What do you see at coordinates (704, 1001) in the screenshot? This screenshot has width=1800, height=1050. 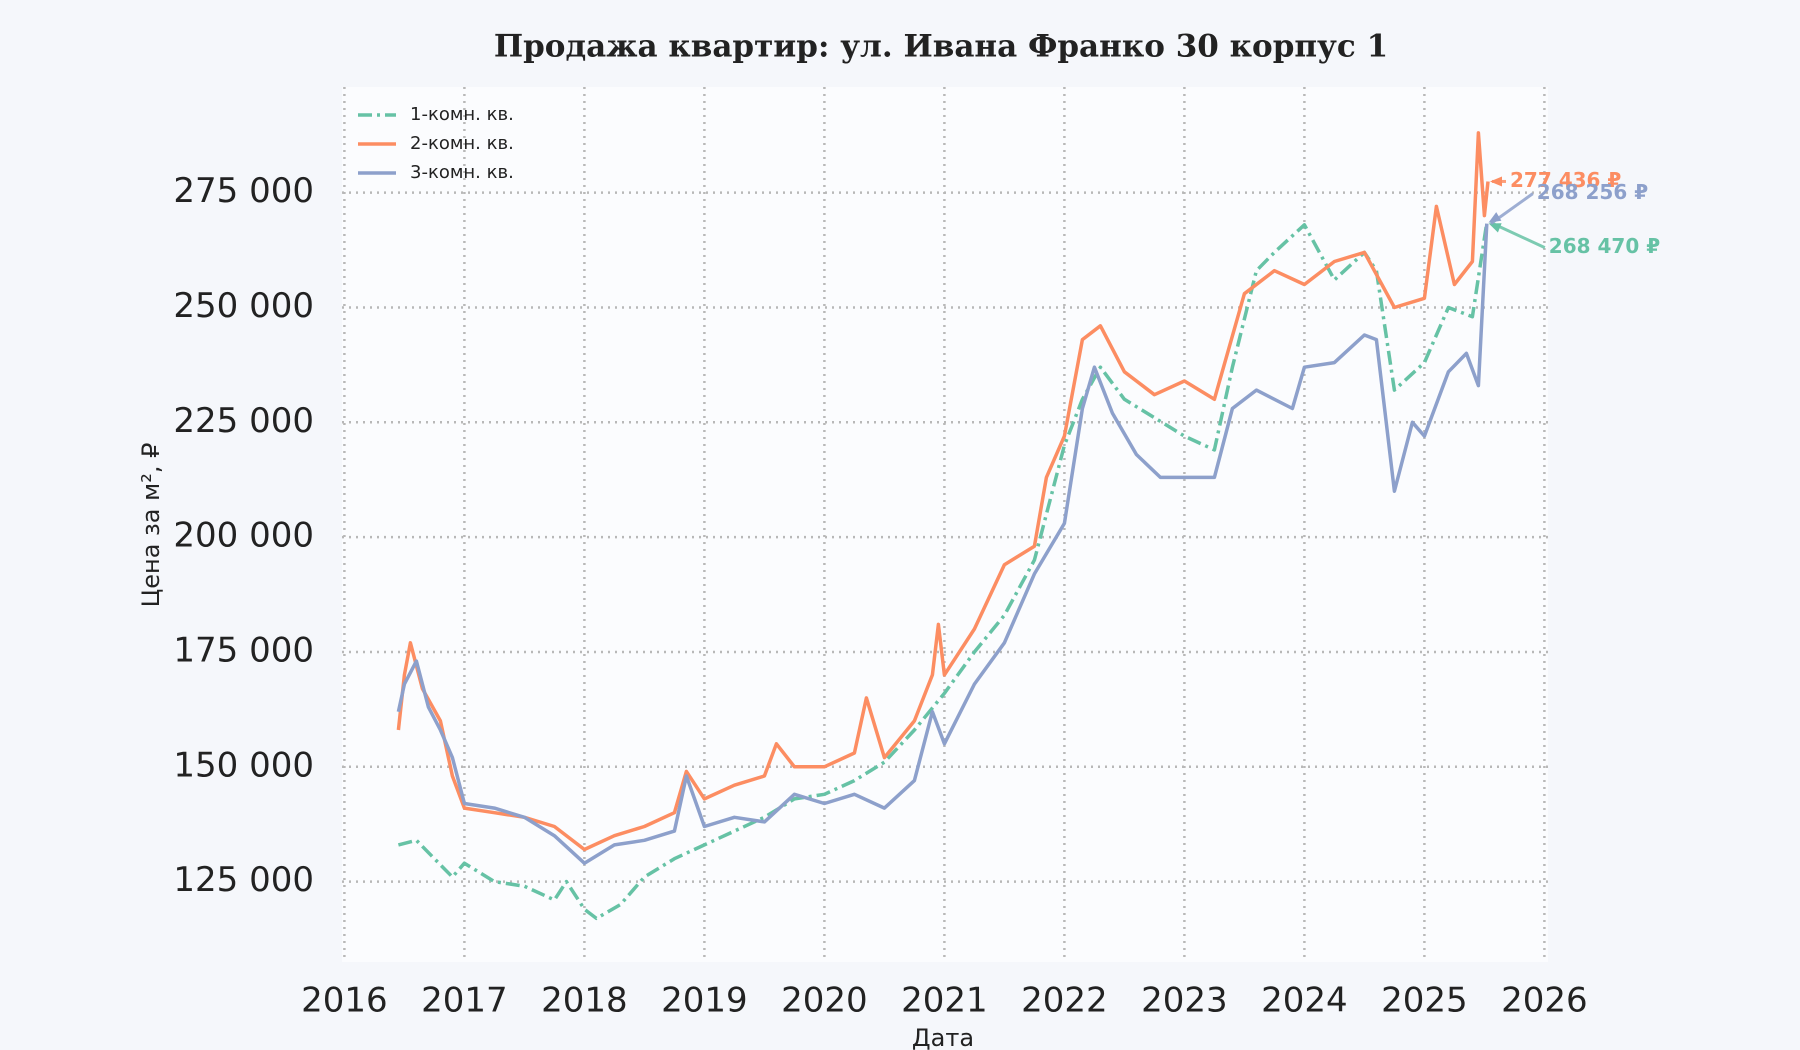 I see `x-tick-label: 2019` at bounding box center [704, 1001].